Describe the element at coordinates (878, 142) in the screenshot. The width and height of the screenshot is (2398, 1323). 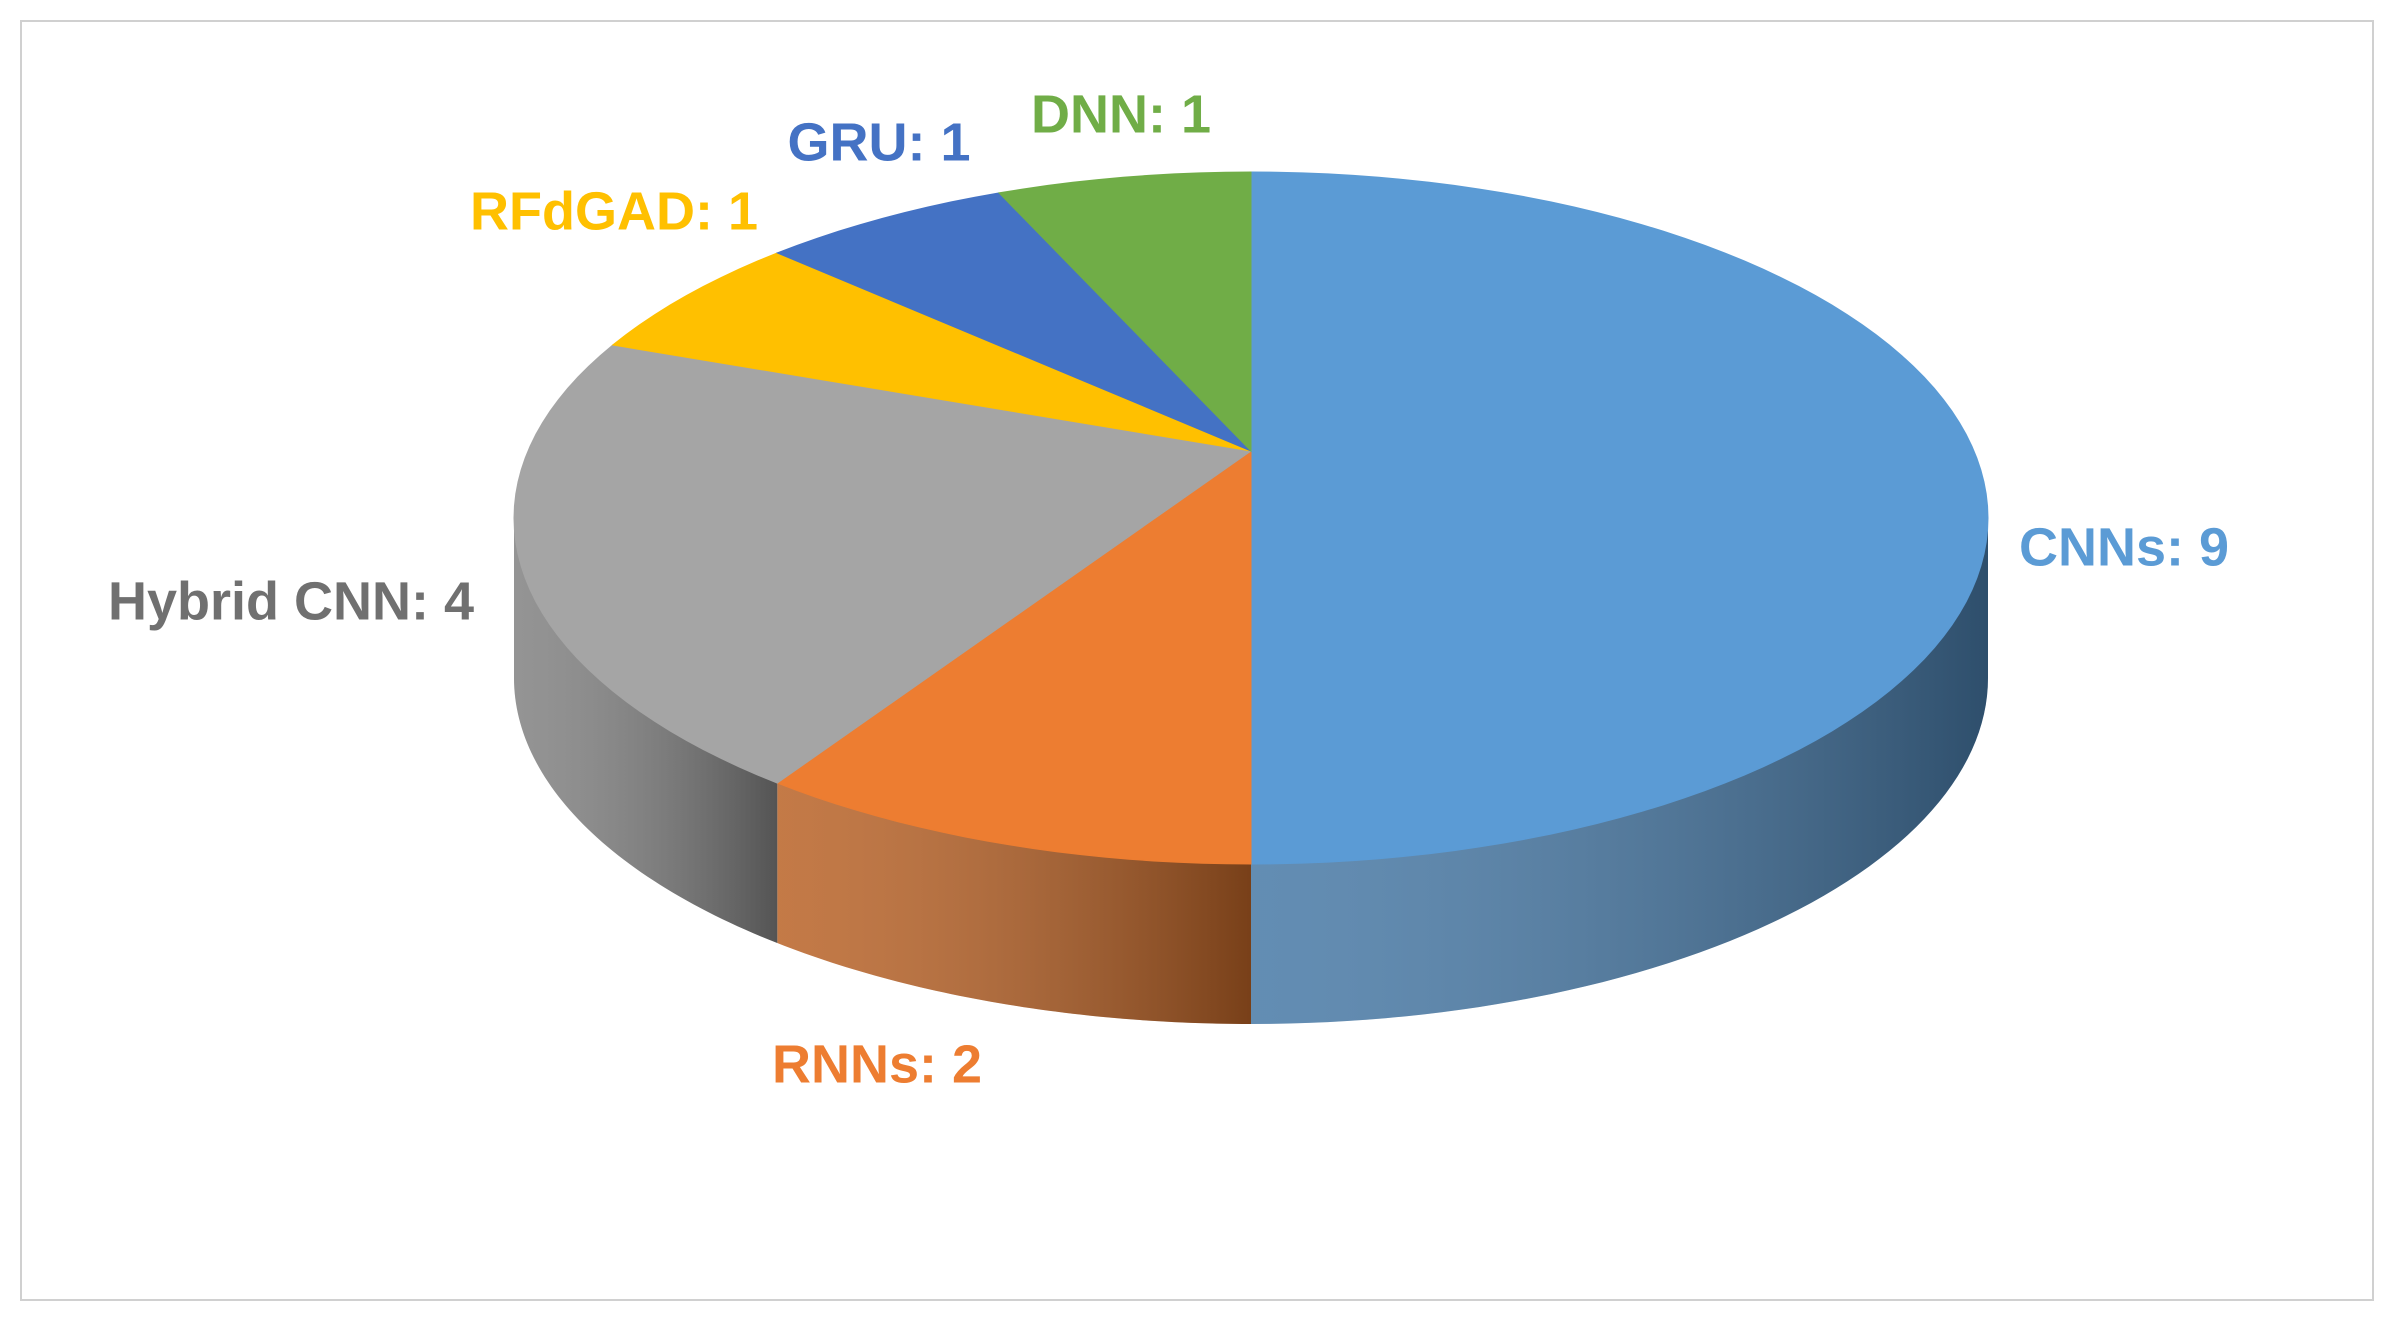
I see `data-label: GRU: 1` at that location.